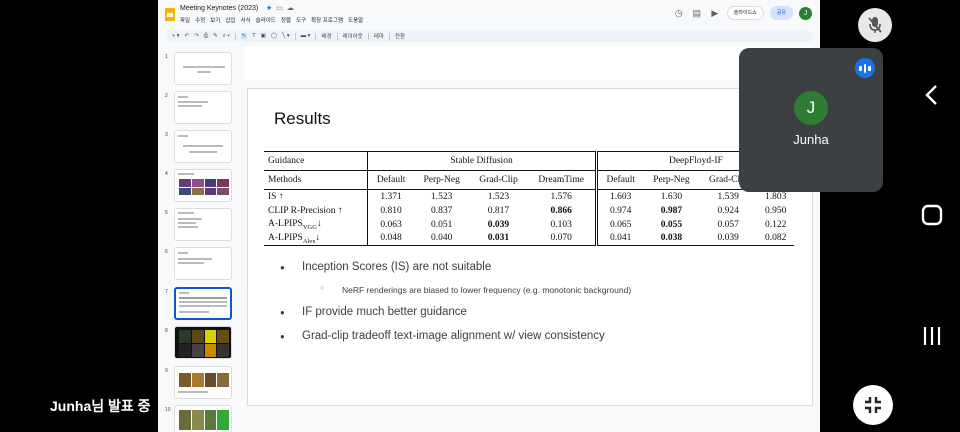  What do you see at coordinates (316, 180) in the screenshot?
I see `methods-header: Methods` at bounding box center [316, 180].